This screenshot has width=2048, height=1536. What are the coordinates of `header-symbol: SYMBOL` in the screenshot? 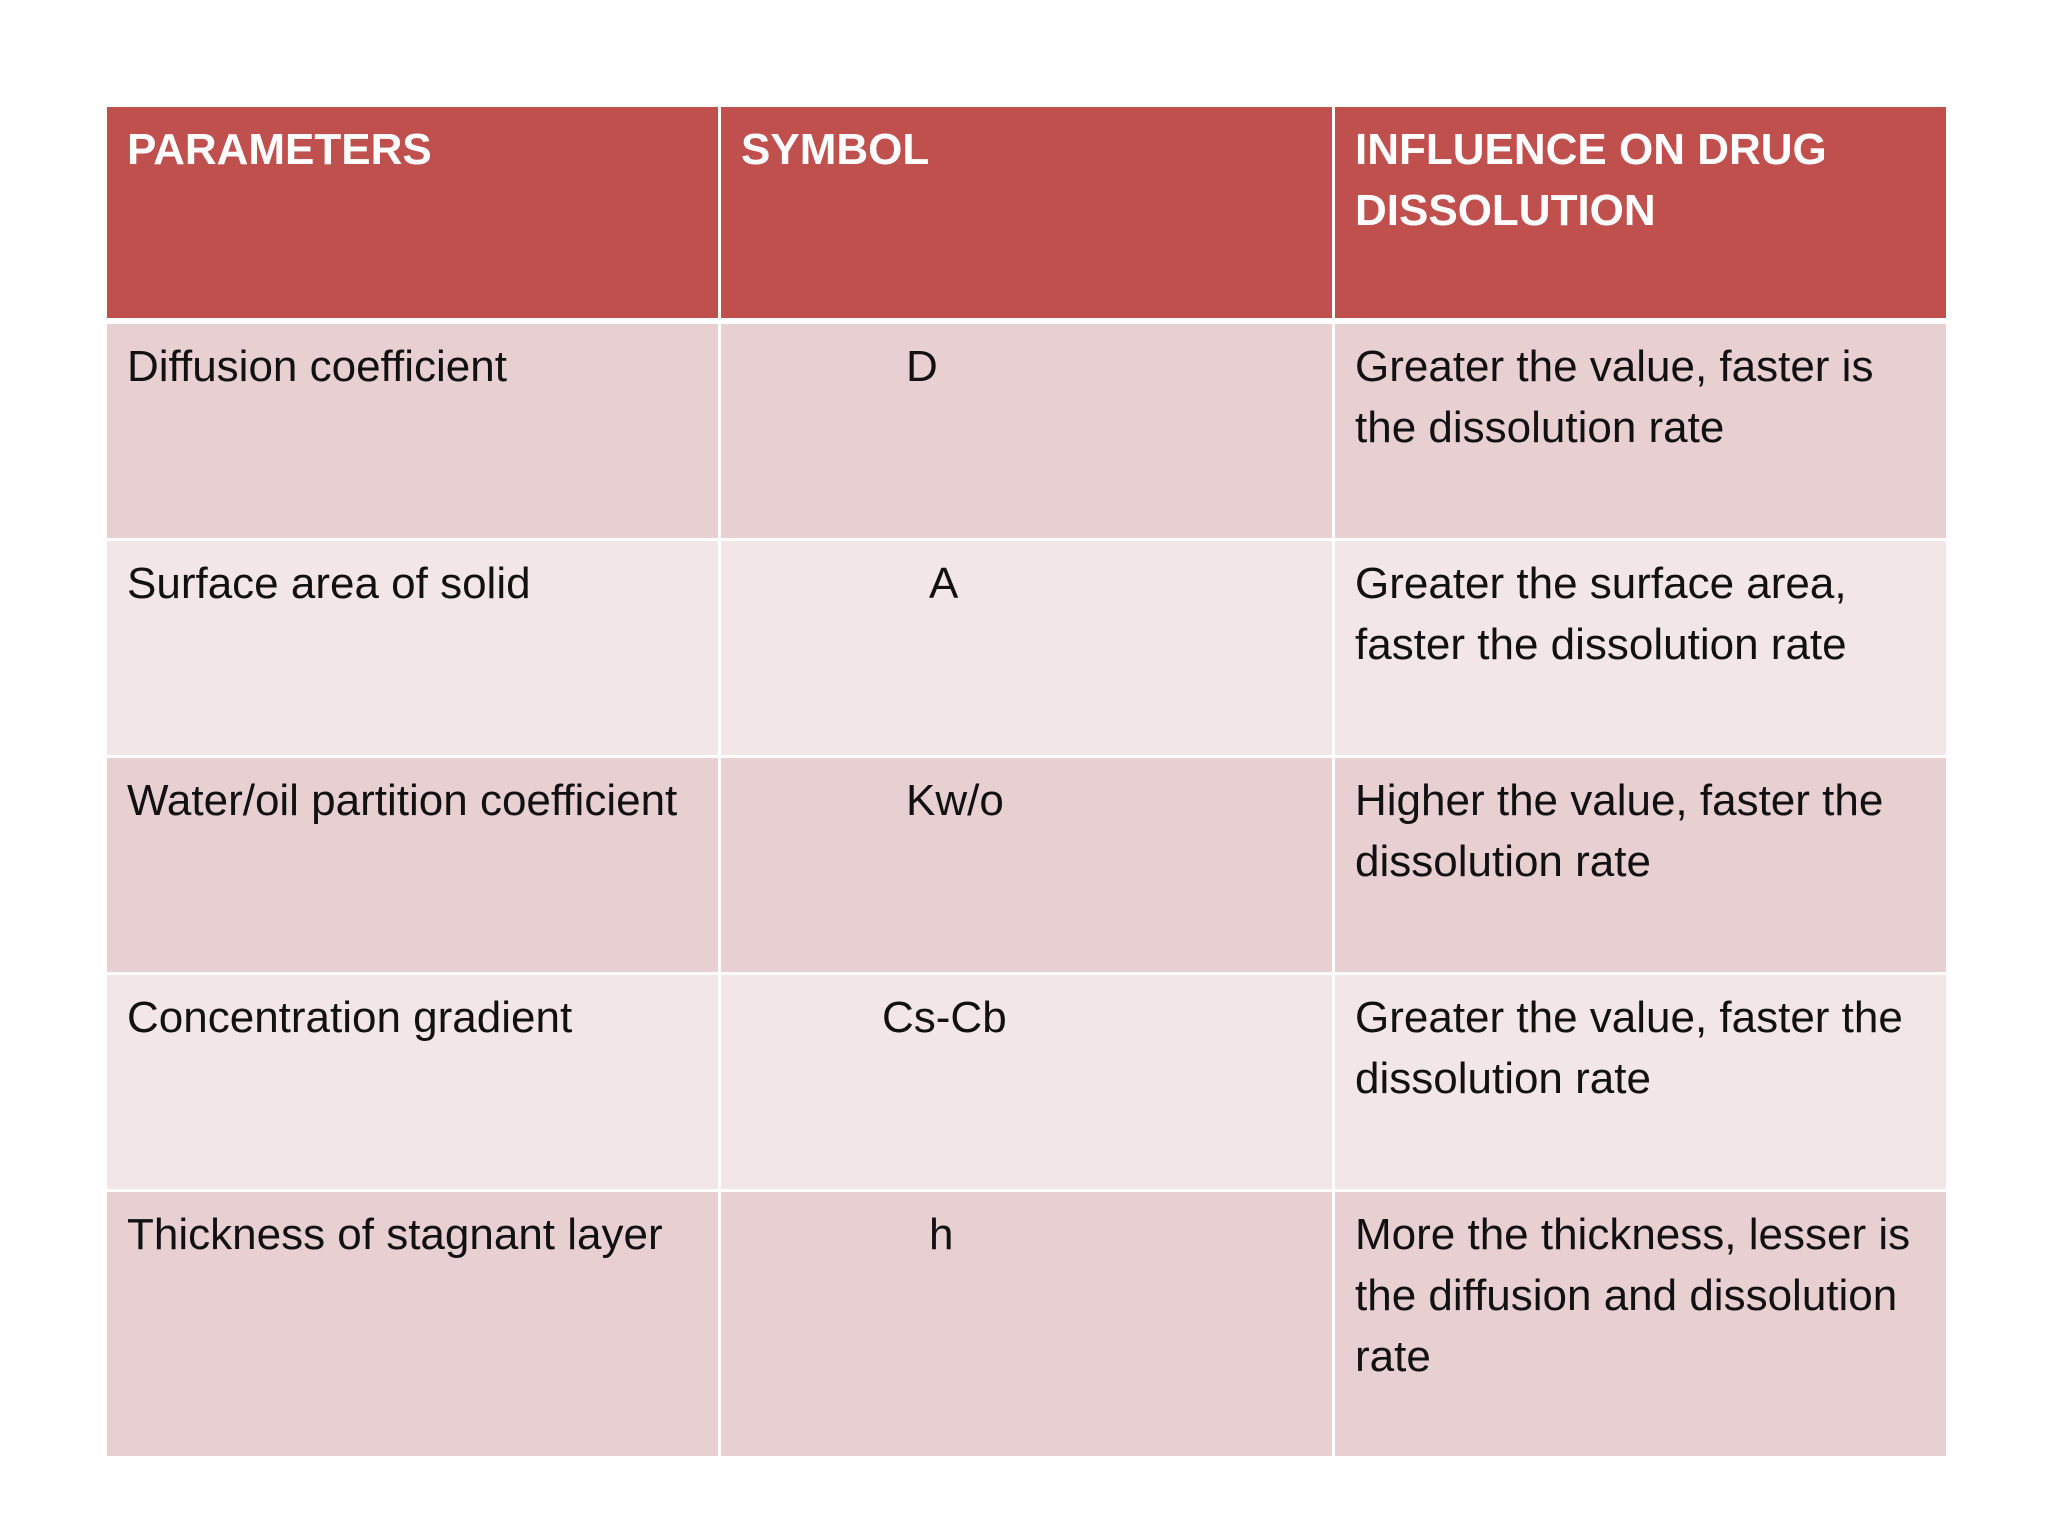 It's located at (1026, 214).